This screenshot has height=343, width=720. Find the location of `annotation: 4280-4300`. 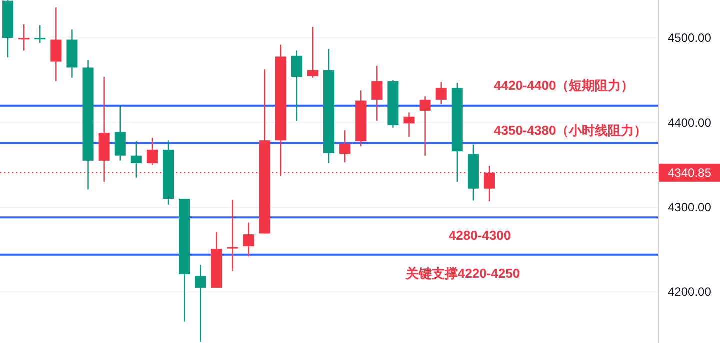

annotation: 4280-4300 is located at coordinates (480, 235).